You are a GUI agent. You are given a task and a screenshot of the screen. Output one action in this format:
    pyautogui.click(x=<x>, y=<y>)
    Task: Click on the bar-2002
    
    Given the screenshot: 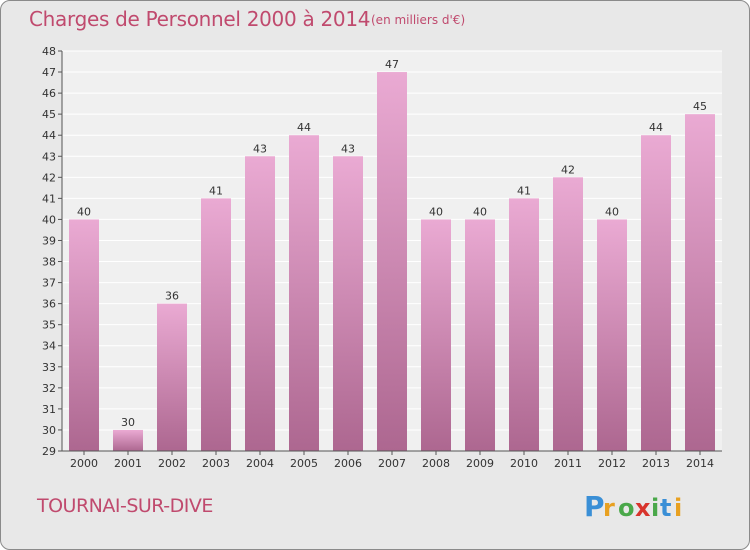 What is the action you would take?
    pyautogui.click(x=172, y=377)
    